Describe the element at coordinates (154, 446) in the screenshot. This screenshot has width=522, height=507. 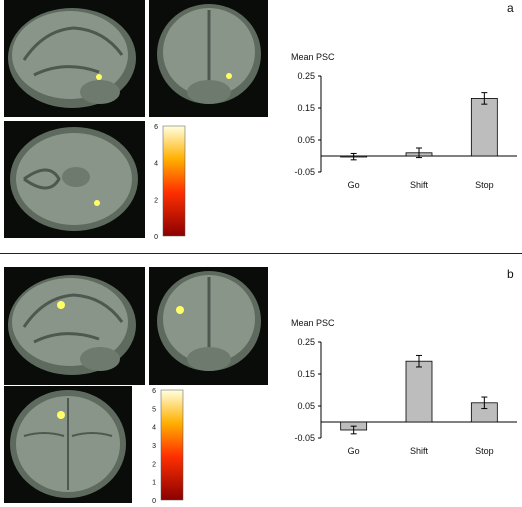
I see `colorbar-tick-label: 3` at that location.